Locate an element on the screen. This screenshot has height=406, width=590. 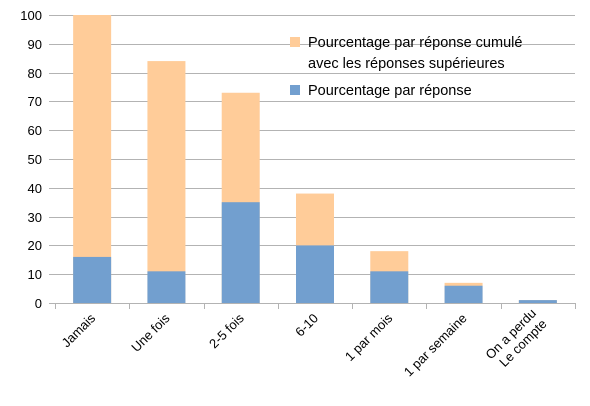
x-tick-label: 6-10 is located at coordinates (306, 325).